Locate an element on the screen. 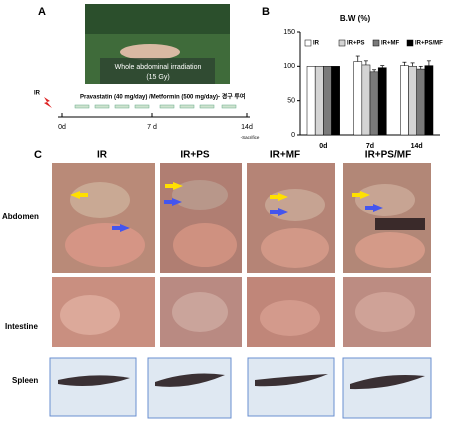  x-tick-label: 14d is located at coordinates (417, 146).